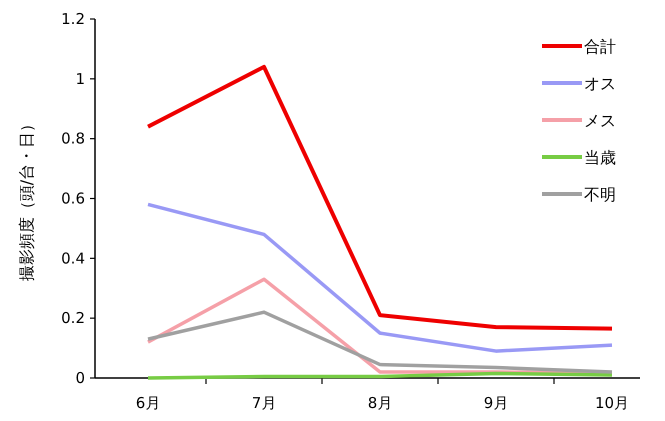 The height and width of the screenshot is (421, 665). I want to click on legend-label: 不明, so click(600, 194).